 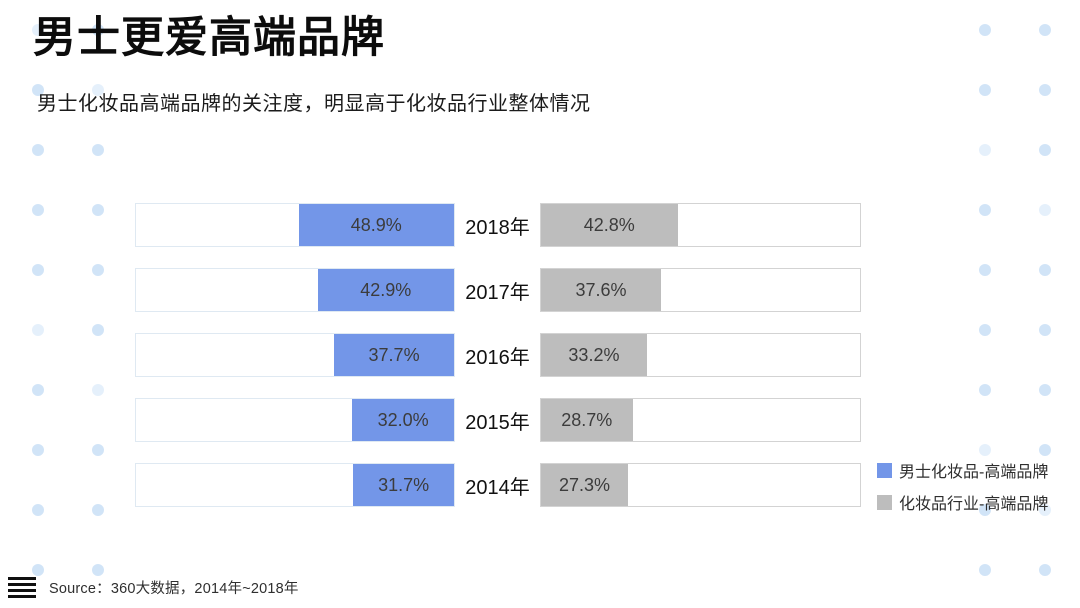 I want to click on industry-bar-fill: 42.8%, so click(x=609, y=225).